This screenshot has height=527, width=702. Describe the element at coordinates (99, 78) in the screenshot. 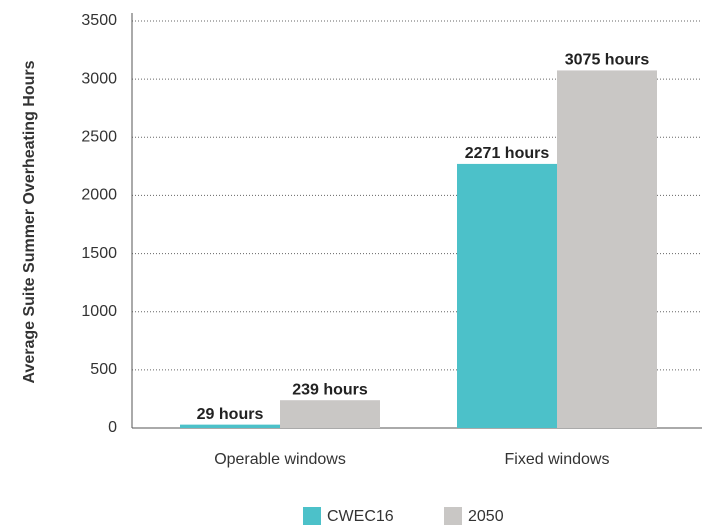

I see `y-tick-label: 3000` at that location.